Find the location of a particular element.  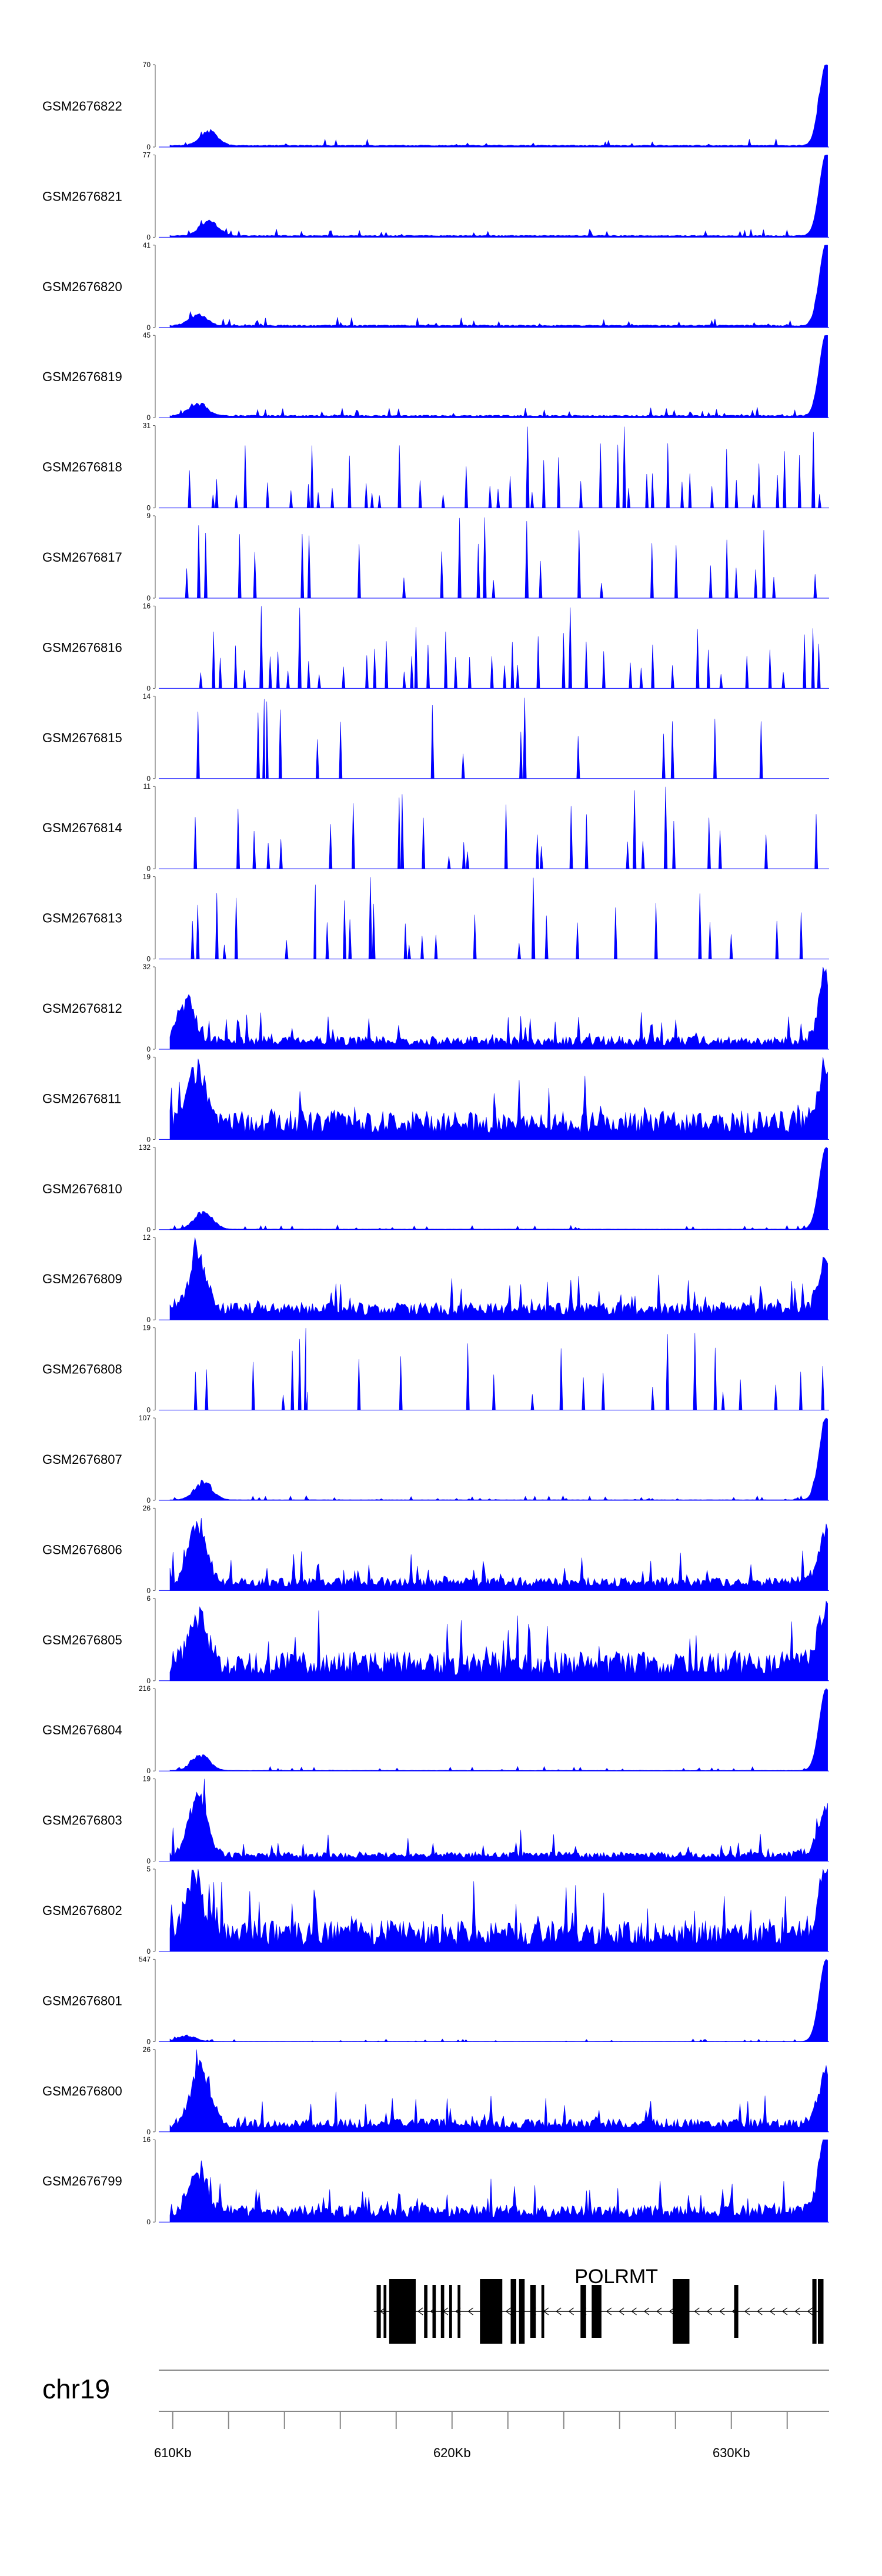

track-label: GSM2676805 is located at coordinates (82, 1640).